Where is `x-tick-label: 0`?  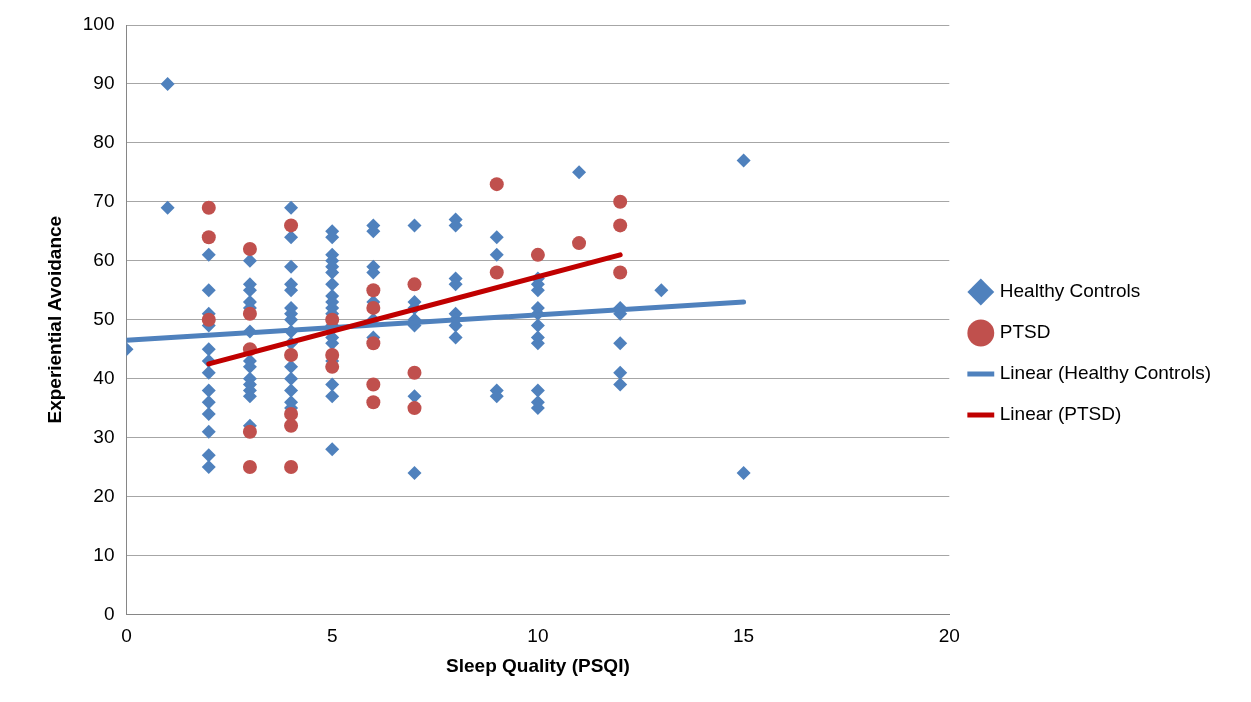
x-tick-label: 0 is located at coordinates (126, 636).